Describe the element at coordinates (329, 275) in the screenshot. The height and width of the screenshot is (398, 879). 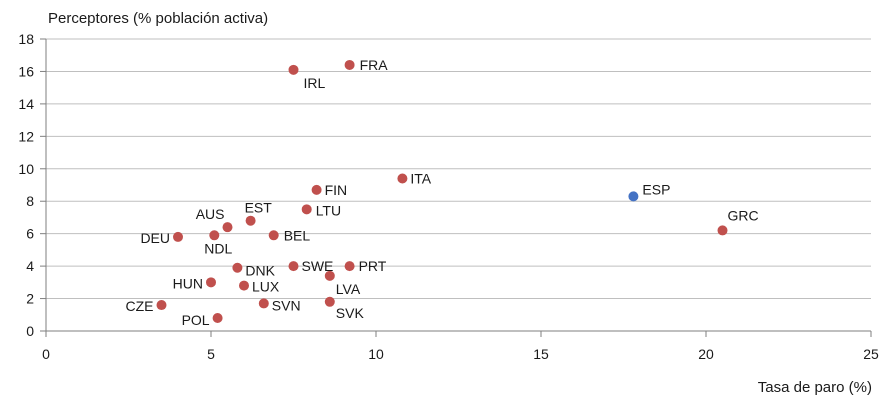
I see `data-point-lva` at that location.